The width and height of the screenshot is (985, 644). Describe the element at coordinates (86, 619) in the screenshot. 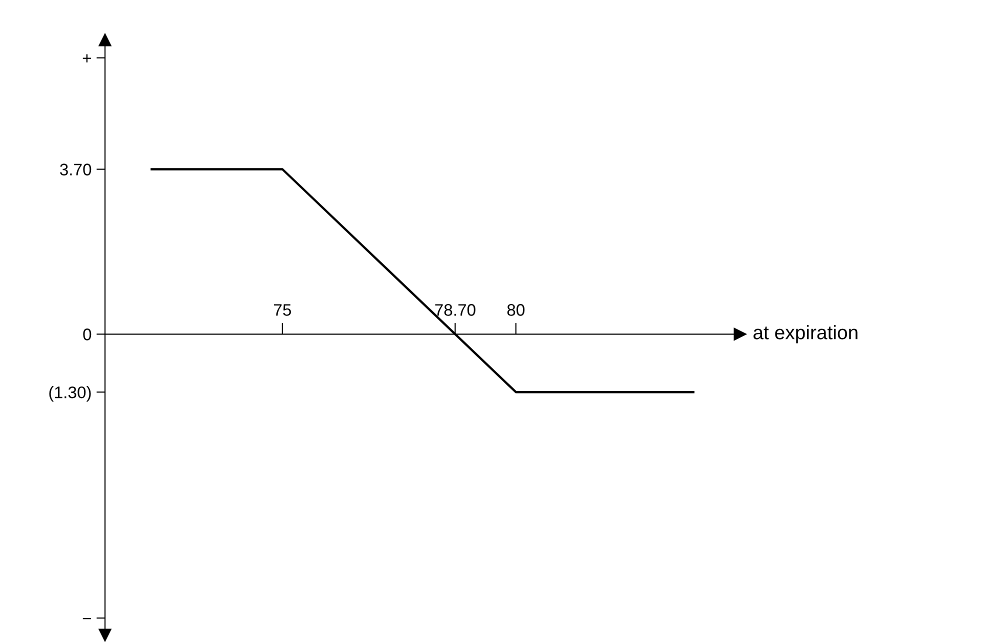

I see `y-tick-label: −` at that location.